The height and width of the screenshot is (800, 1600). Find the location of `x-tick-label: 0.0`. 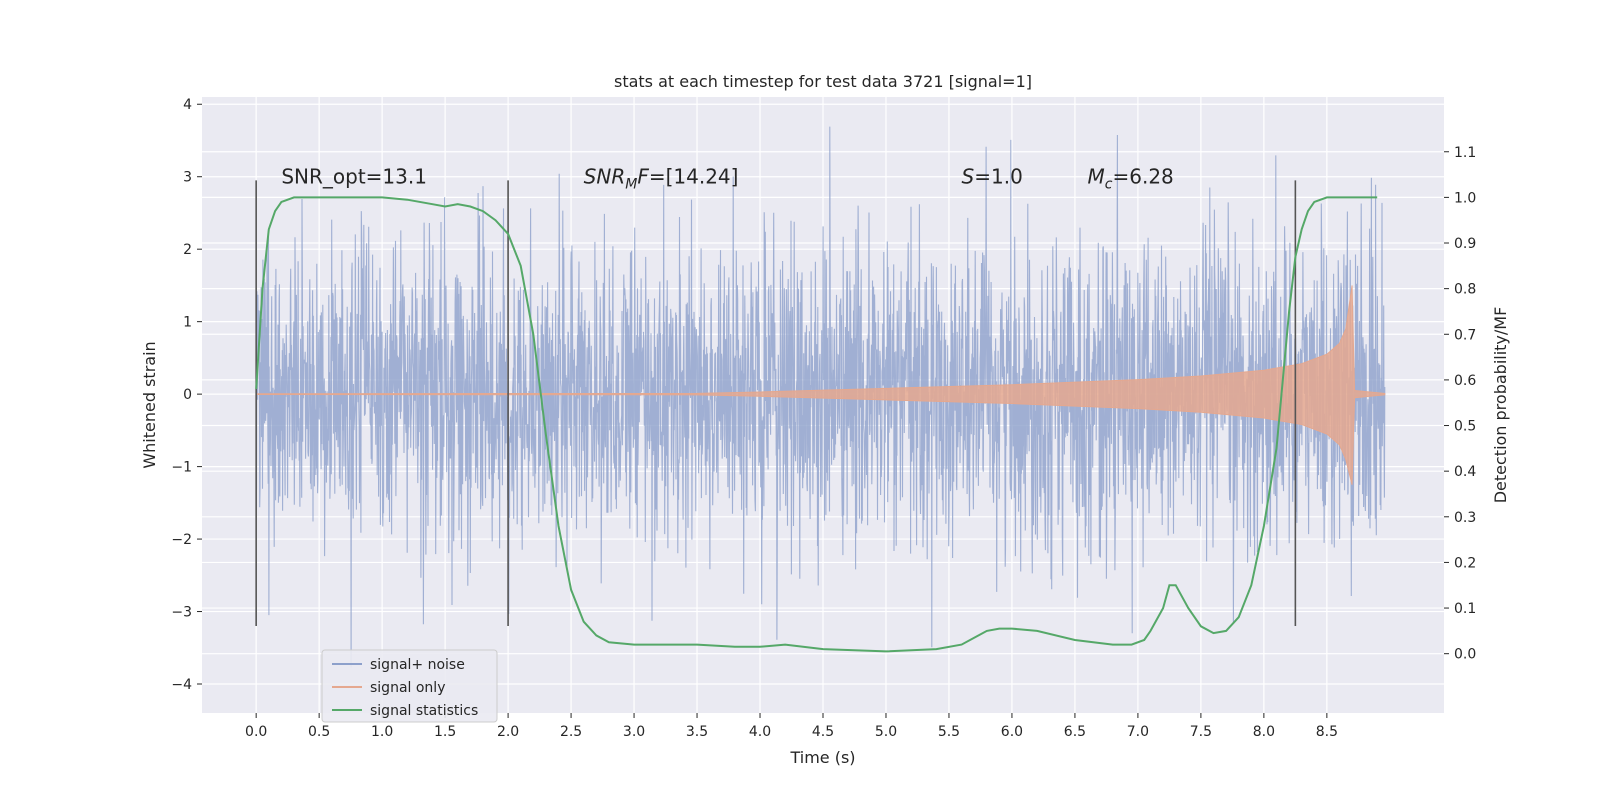

x-tick-label: 0.0 is located at coordinates (256, 732).